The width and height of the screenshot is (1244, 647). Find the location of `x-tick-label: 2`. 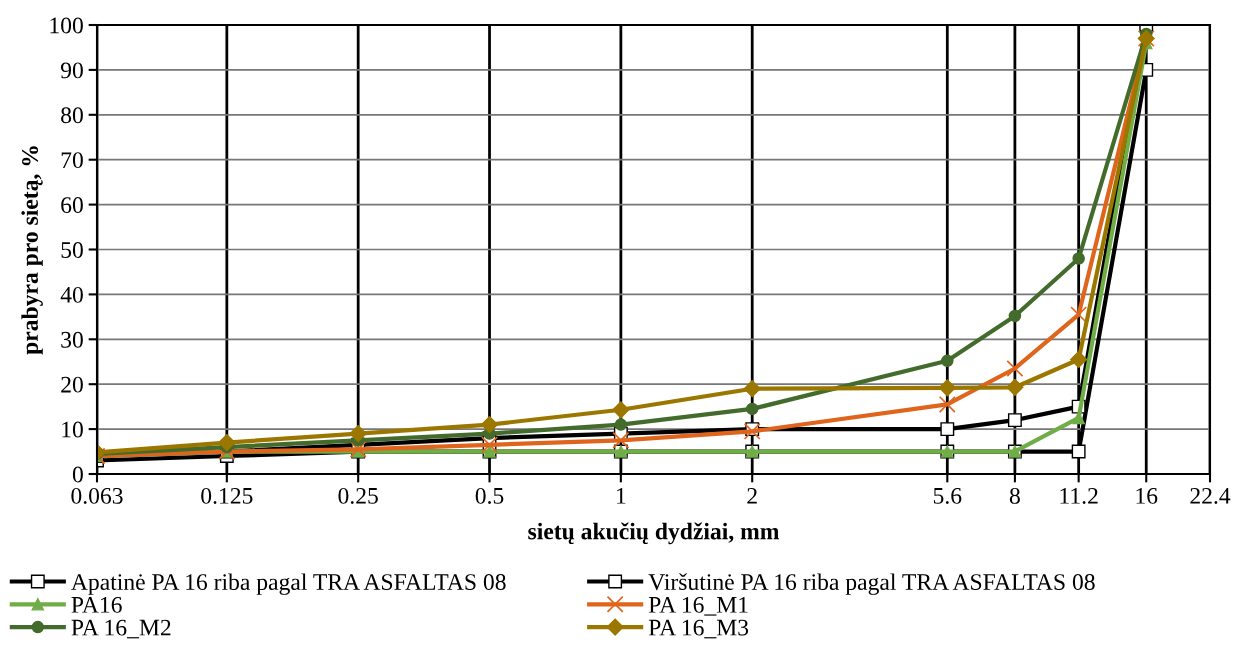

x-tick-label: 2 is located at coordinates (752, 495).